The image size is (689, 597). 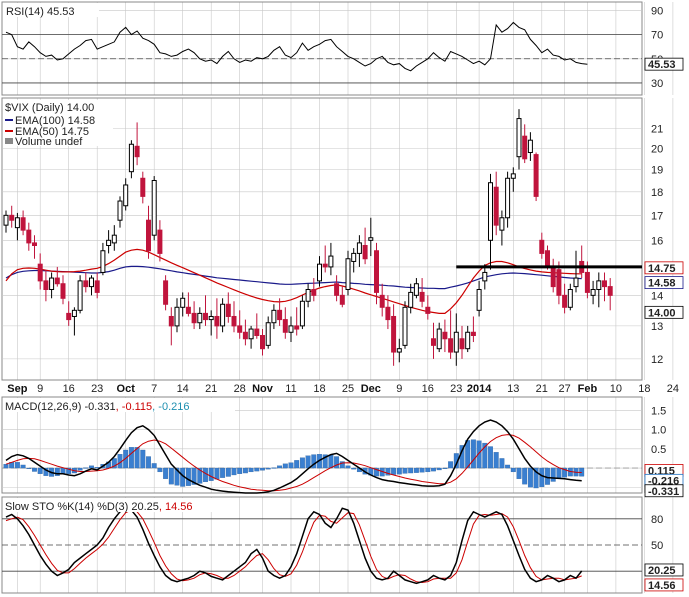 I want to click on rsi-tick-label: 70, so click(x=657, y=36).